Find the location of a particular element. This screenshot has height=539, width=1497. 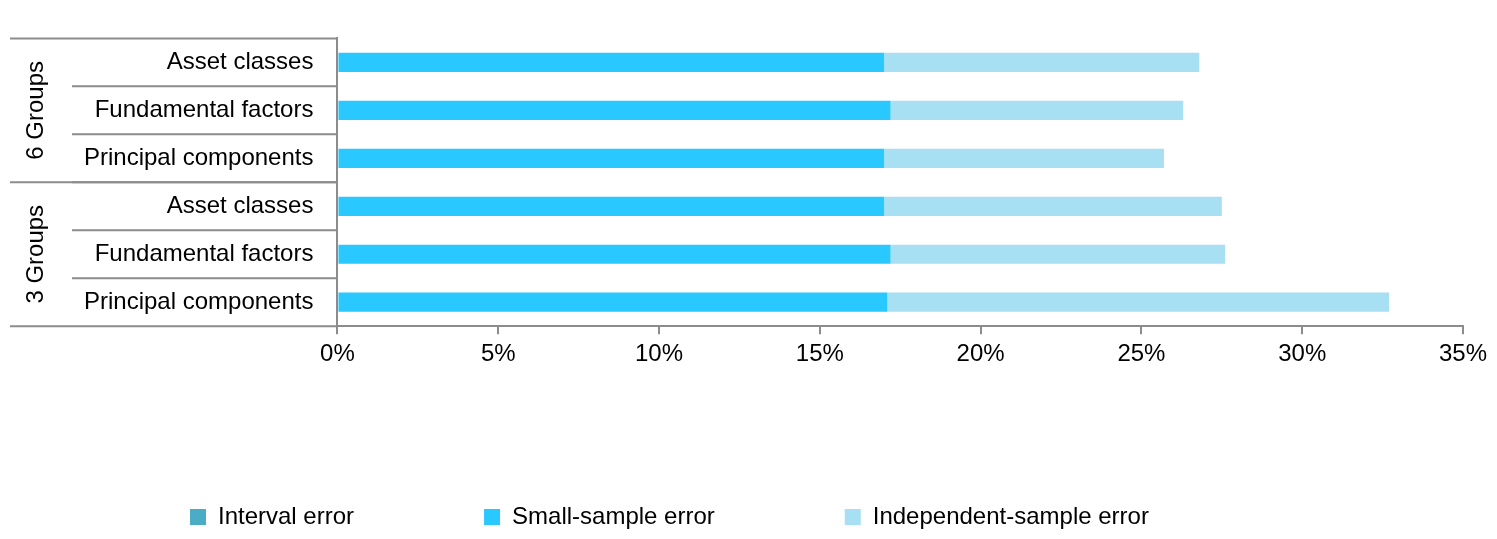

text: 6 Groups is located at coordinates (34, 110).